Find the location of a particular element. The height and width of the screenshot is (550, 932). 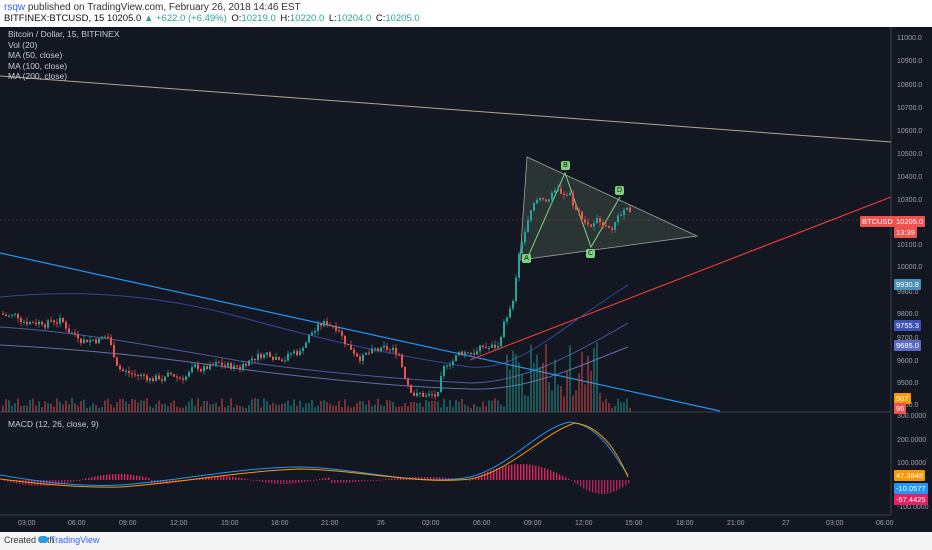

macd-line-tag: -10.0577 is located at coordinates (911, 488).